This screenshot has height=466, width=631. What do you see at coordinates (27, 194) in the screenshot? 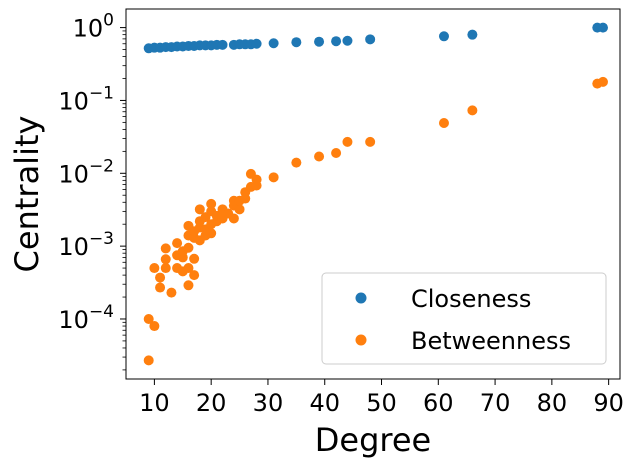
I see `y-axis-title: Centrality` at bounding box center [27, 194].